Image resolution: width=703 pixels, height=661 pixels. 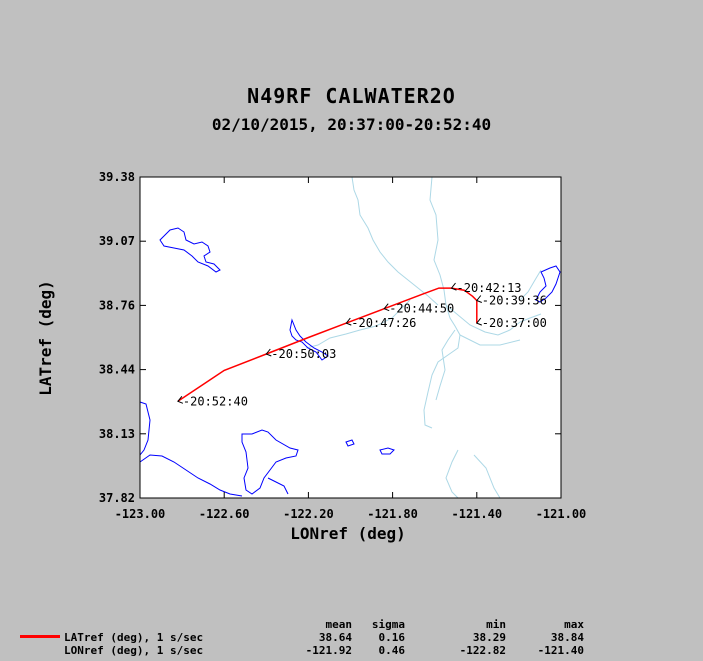 I want to click on stats-mean: 38.64, so click(x=335, y=637).